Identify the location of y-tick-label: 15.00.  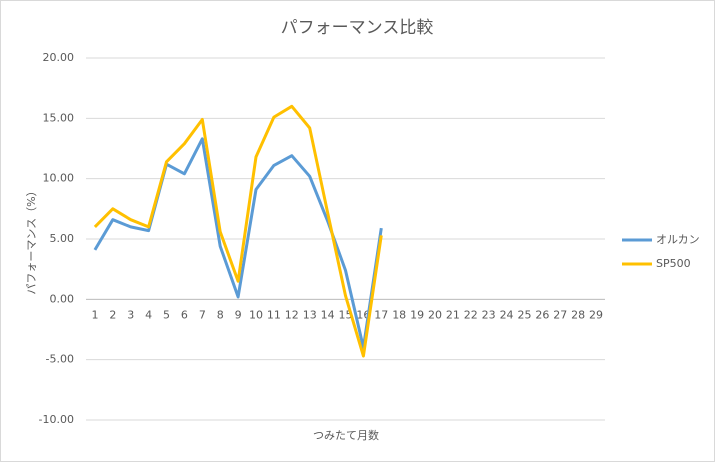
(59, 117).